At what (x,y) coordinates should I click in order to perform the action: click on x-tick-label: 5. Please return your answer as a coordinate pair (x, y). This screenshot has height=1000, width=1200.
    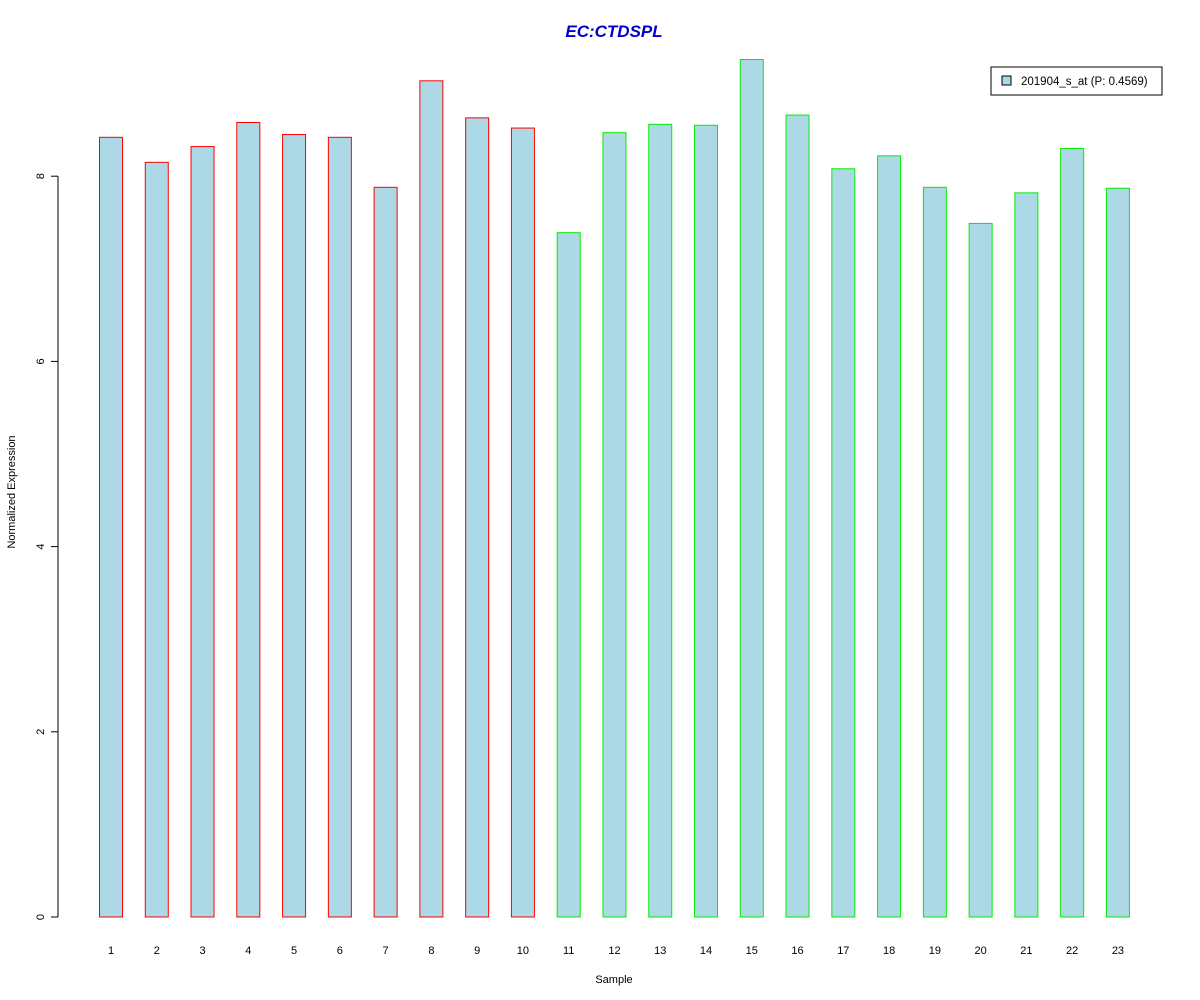
    Looking at the image, I should click on (294, 951).